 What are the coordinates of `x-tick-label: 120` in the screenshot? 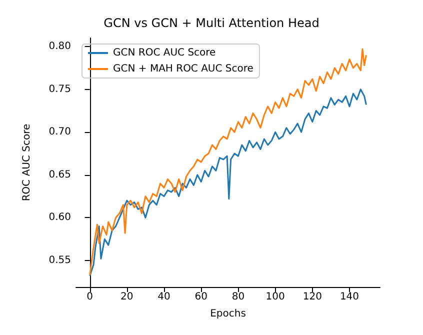 It's located at (312, 297).